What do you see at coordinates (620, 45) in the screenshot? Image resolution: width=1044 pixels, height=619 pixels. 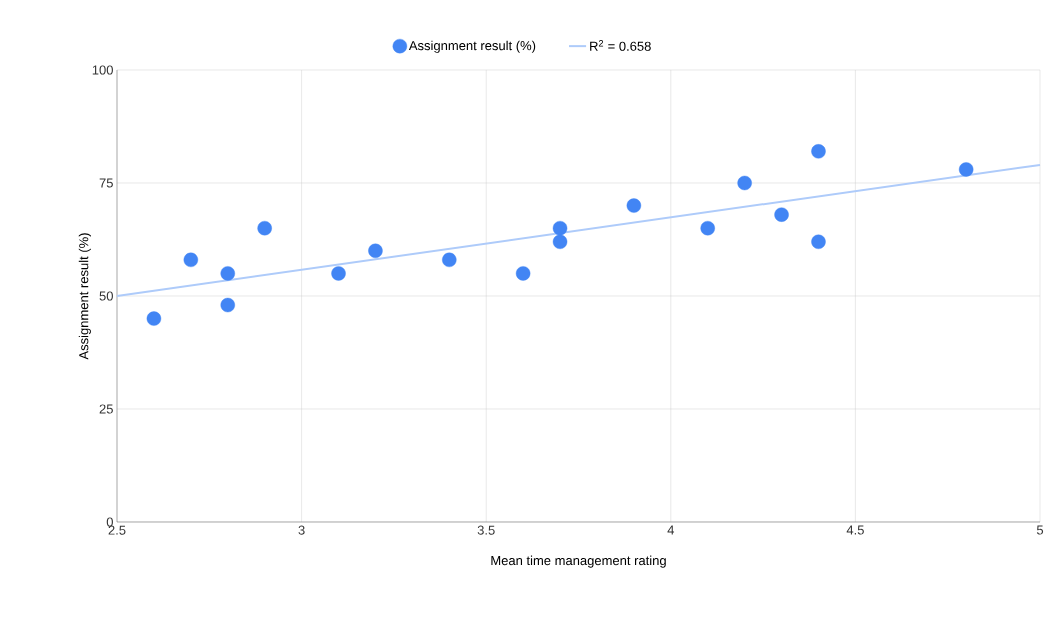 I see `legend-label: R$^{2}$ = 0.658` at bounding box center [620, 45].